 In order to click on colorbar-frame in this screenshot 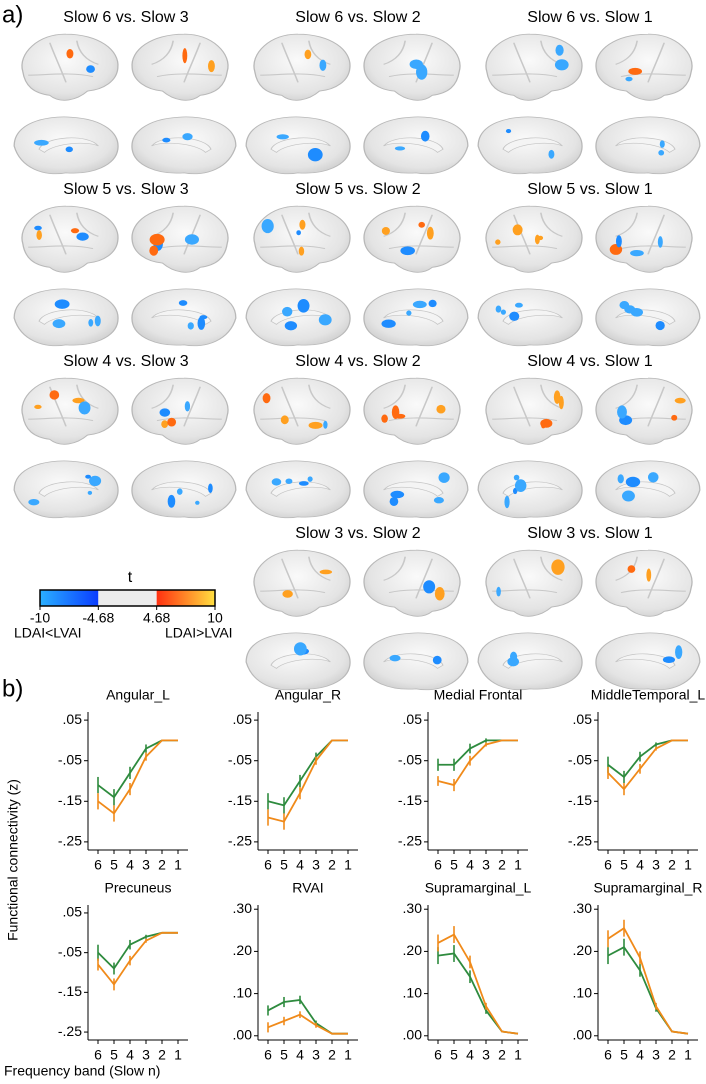, I will do `click(127, 598)`.